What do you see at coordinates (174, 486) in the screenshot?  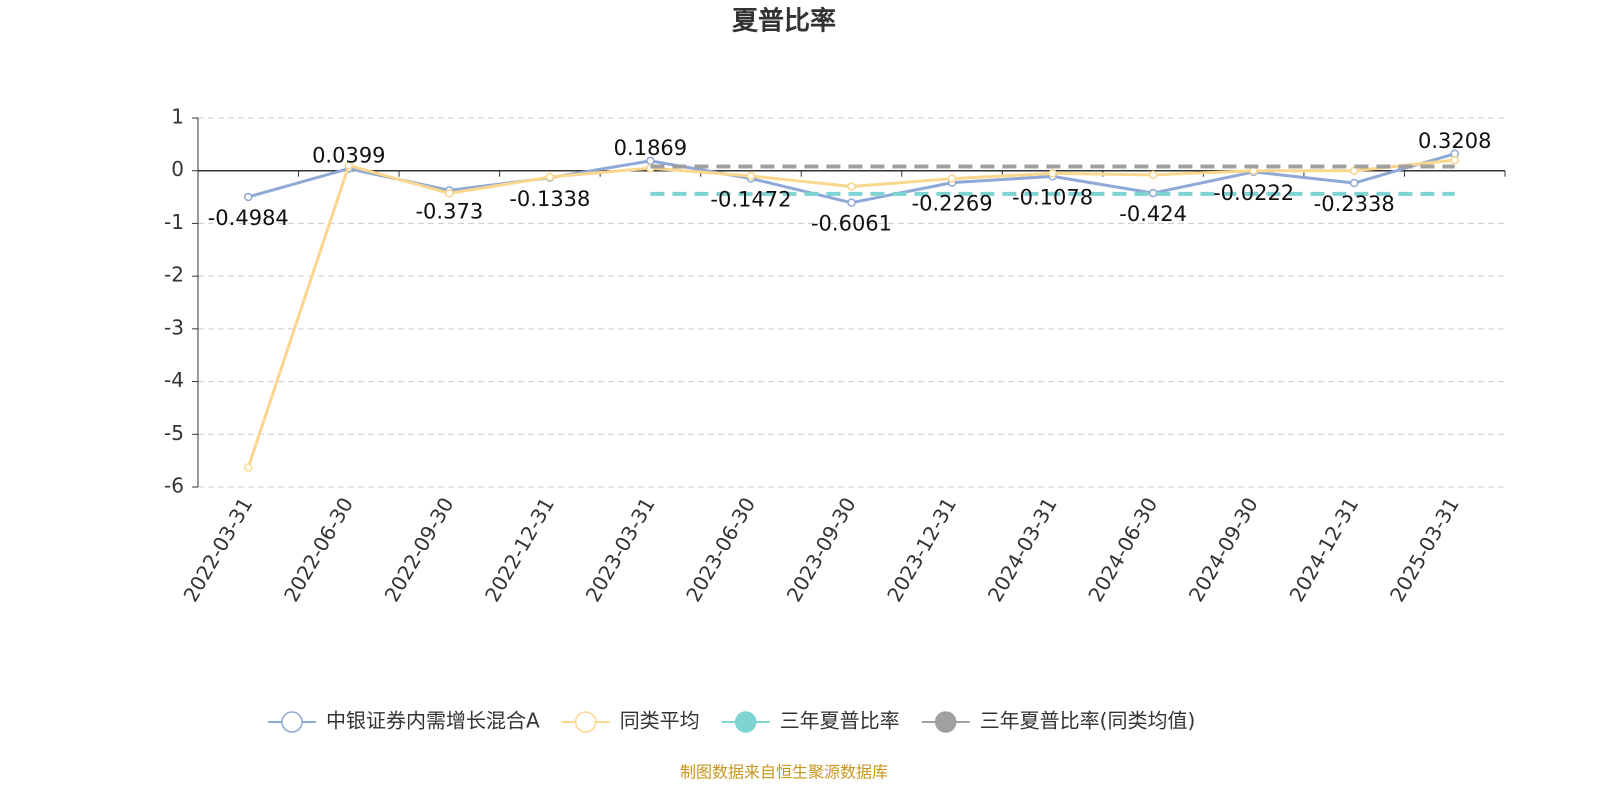 I see `y-tick-label: -6` at bounding box center [174, 486].